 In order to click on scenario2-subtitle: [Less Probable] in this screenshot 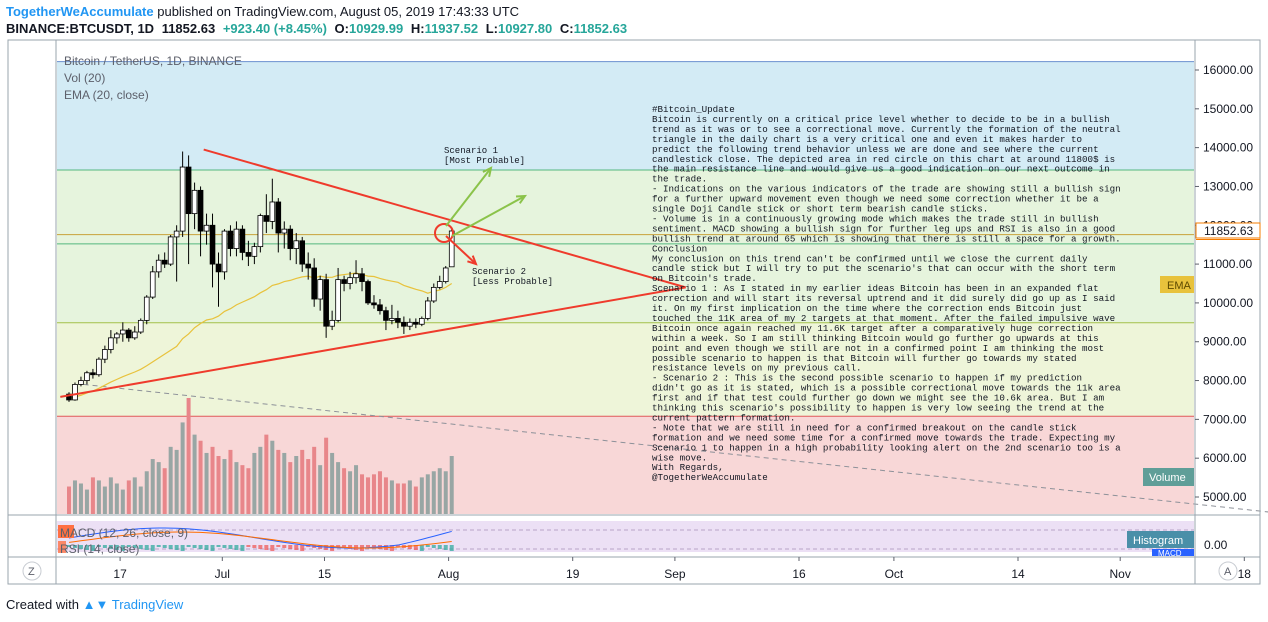, I will do `click(512, 282)`.